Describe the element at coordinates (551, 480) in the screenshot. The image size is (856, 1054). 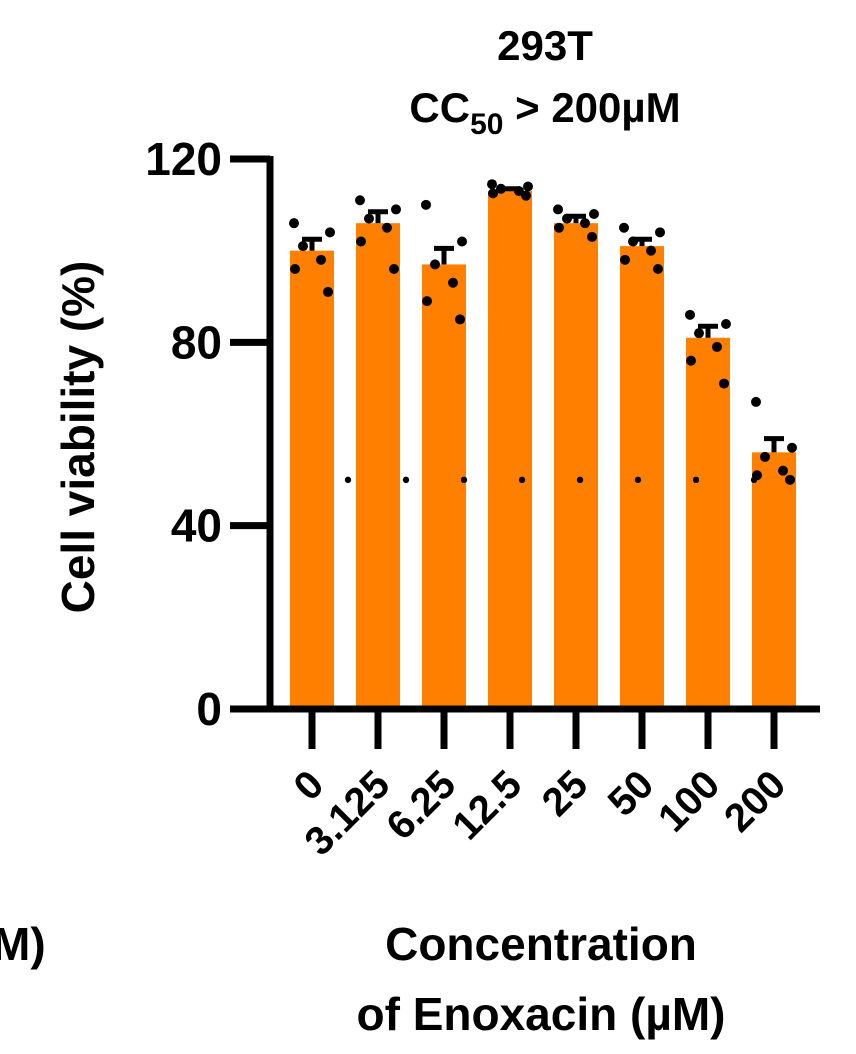
I see `threshold-line` at that location.